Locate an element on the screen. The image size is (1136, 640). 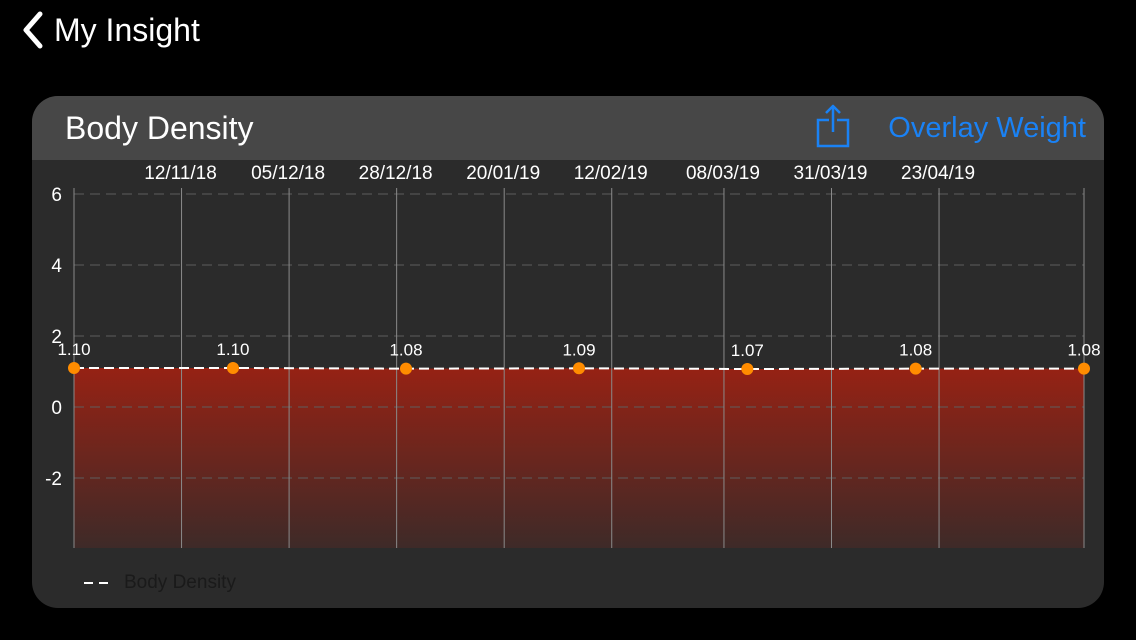
nav-bar: My Insight is located at coordinates (568, 32).